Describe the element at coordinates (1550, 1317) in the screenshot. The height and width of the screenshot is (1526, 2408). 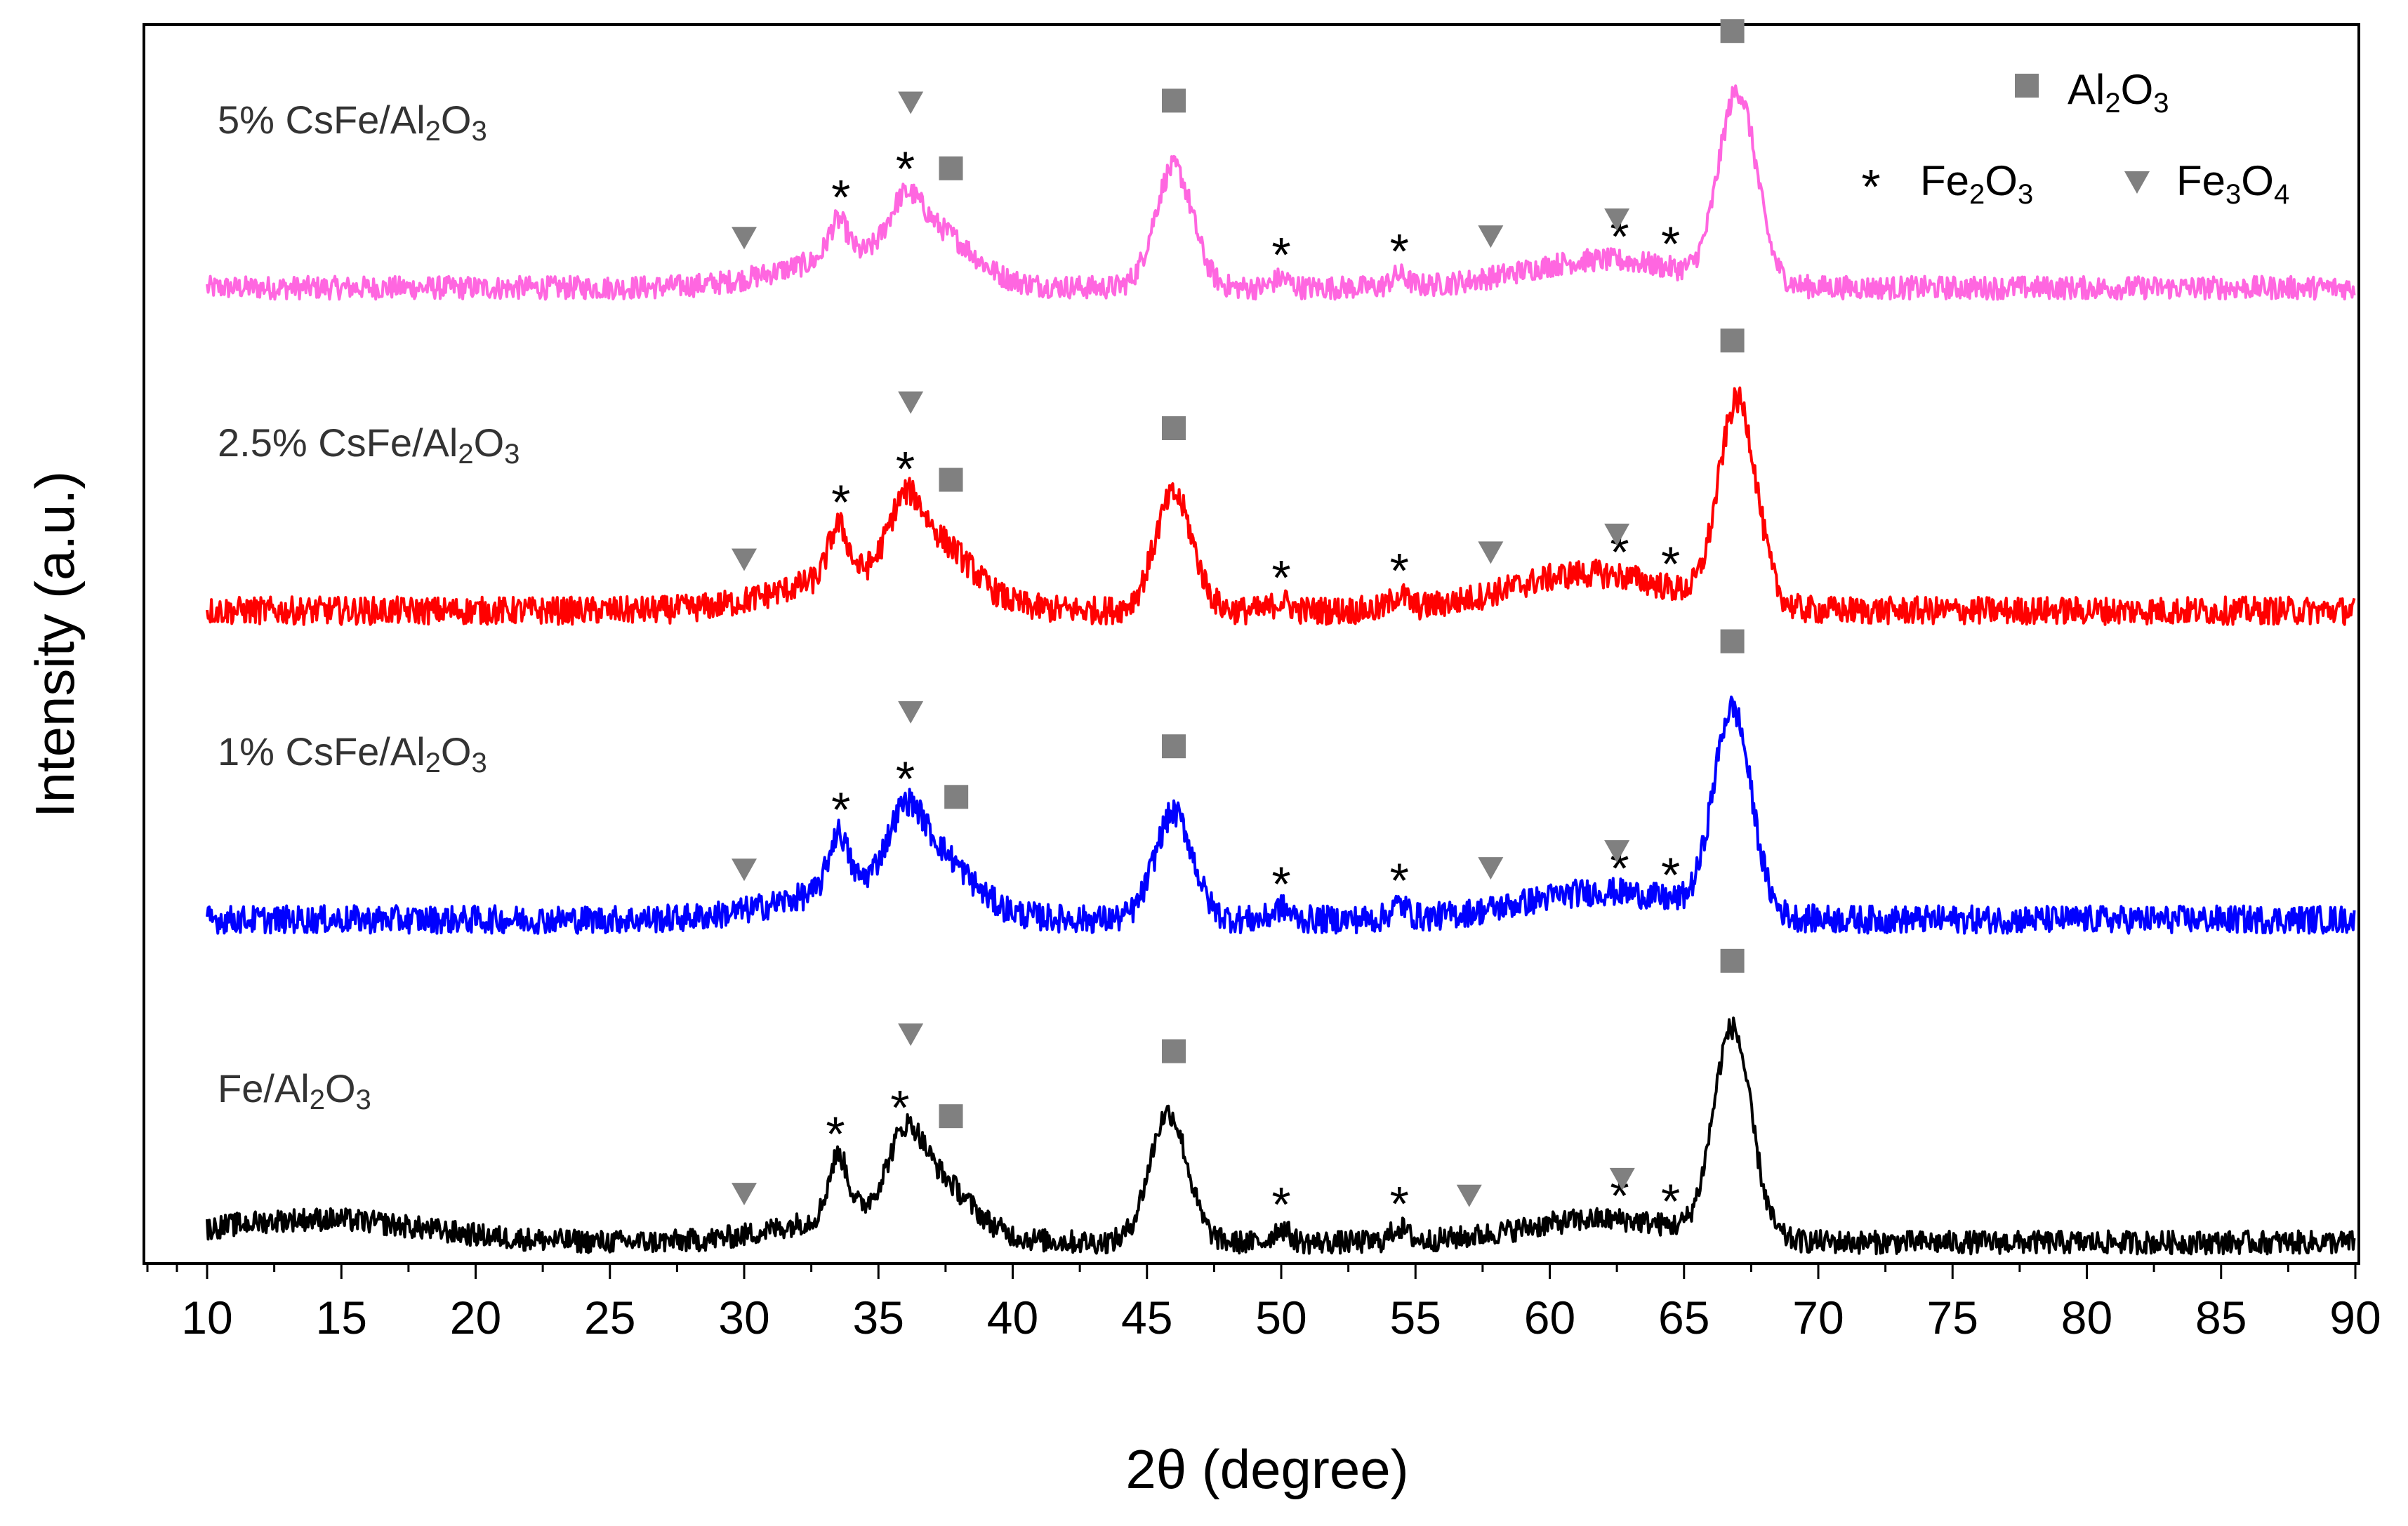
I see `x-tick-label: 60` at that location.